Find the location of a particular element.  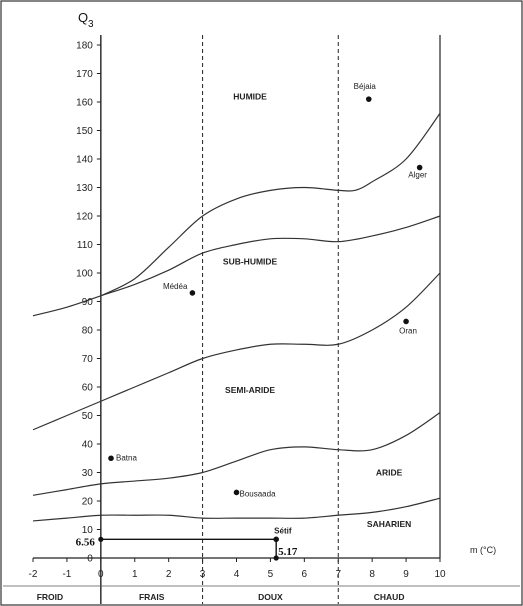

x-tick-label--1: -1 is located at coordinates (66, 574).